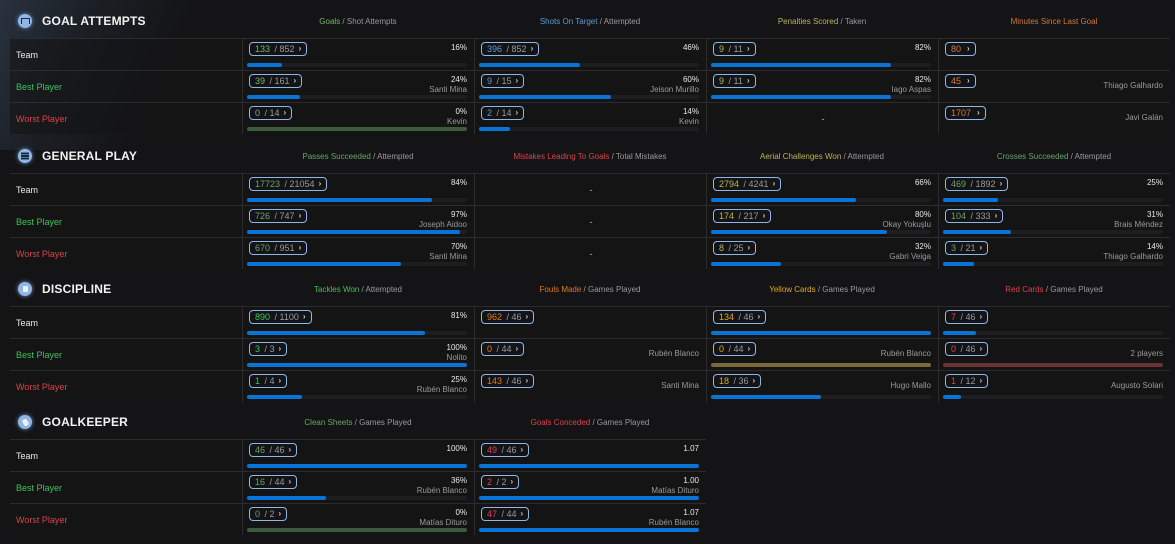 The width and height of the screenshot is (1175, 544). What do you see at coordinates (691, 480) in the screenshot?
I see `stat-percentage: 1.00` at bounding box center [691, 480].